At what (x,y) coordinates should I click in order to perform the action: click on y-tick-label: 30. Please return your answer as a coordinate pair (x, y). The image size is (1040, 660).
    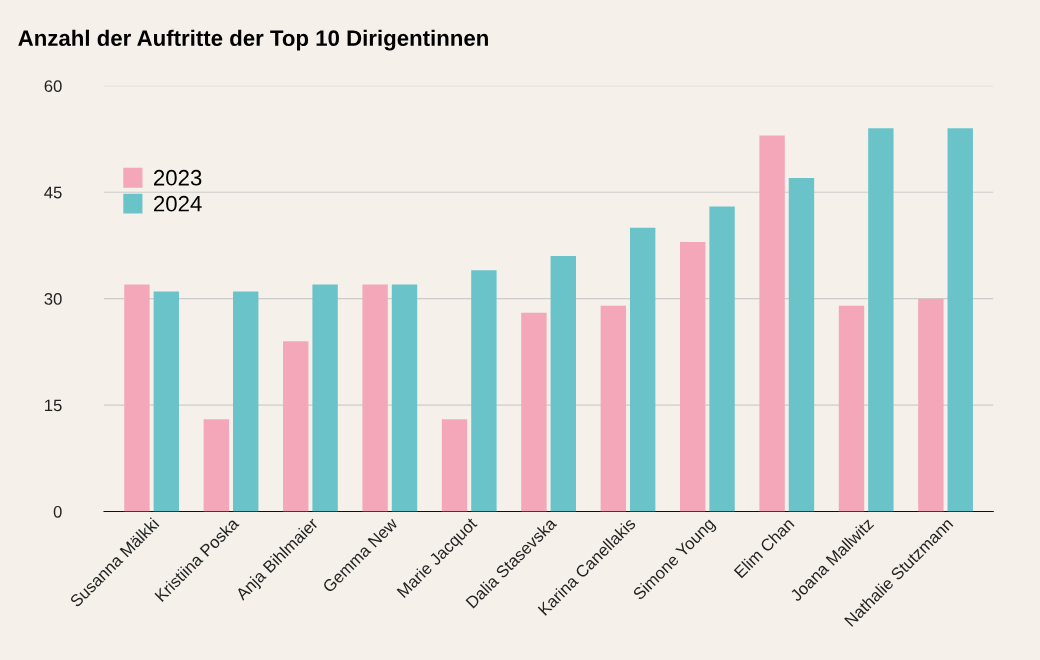
    Looking at the image, I should click on (53, 299).